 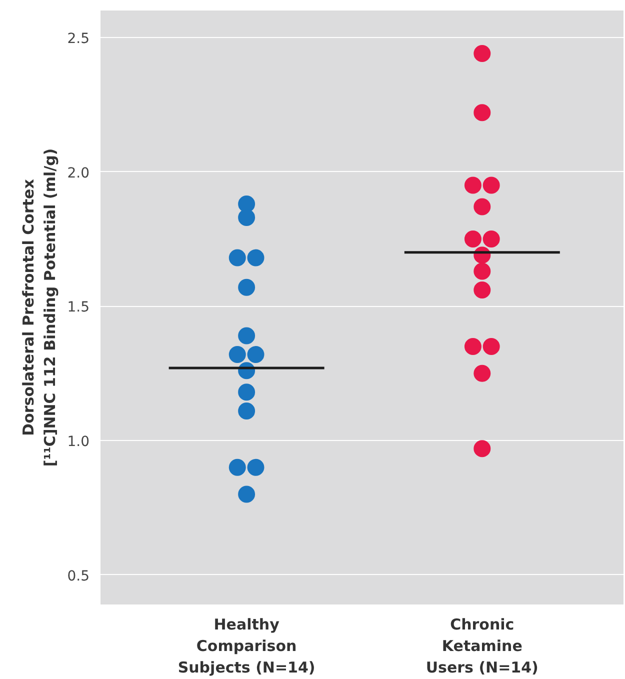 What do you see at coordinates (482, 646) in the screenshot?
I see `x-tick-label: Chronic Ketamine Users (N=14)` at bounding box center [482, 646].